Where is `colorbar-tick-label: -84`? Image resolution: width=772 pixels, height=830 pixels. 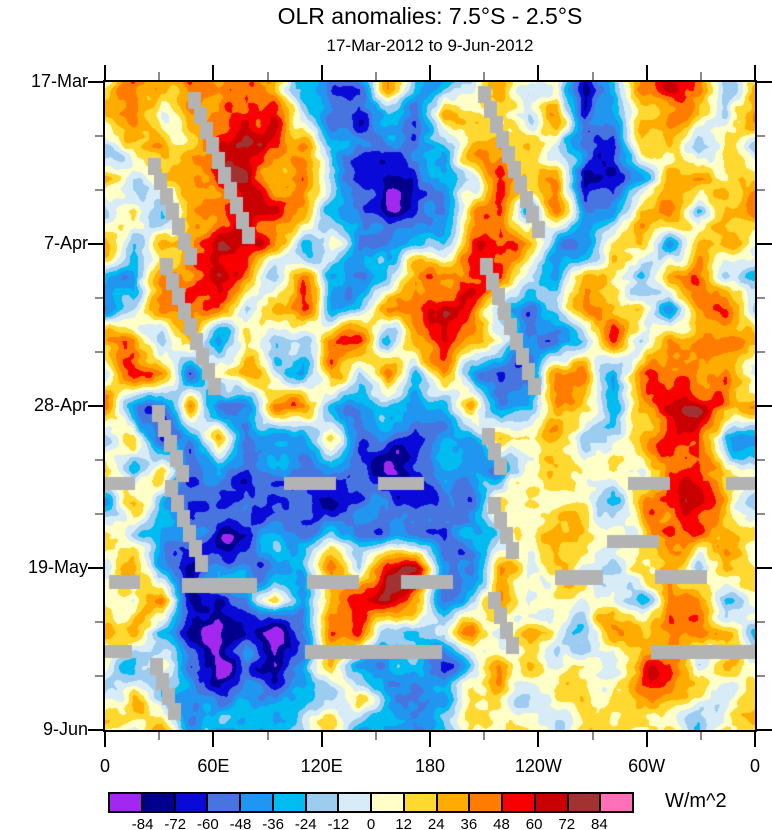
colorbar-tick-label: -84 is located at coordinates (142, 823).